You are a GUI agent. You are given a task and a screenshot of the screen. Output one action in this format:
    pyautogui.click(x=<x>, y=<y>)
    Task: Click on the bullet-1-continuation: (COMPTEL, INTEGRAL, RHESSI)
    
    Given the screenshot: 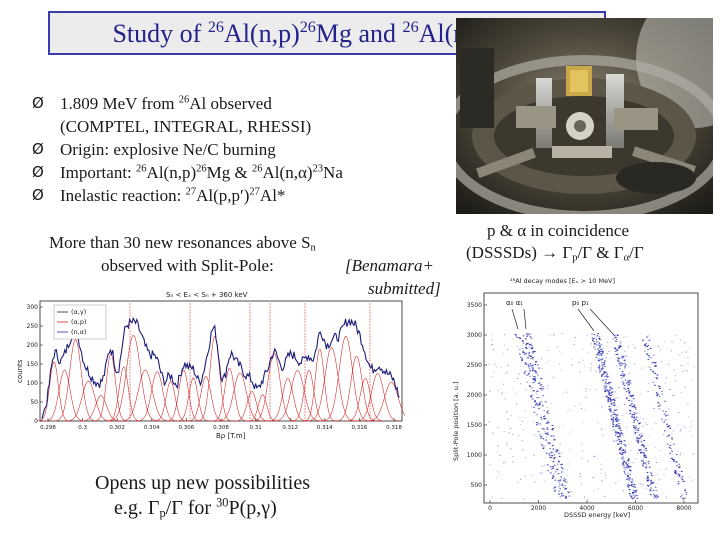 What is the action you would take?
    pyautogui.click(x=186, y=126)
    